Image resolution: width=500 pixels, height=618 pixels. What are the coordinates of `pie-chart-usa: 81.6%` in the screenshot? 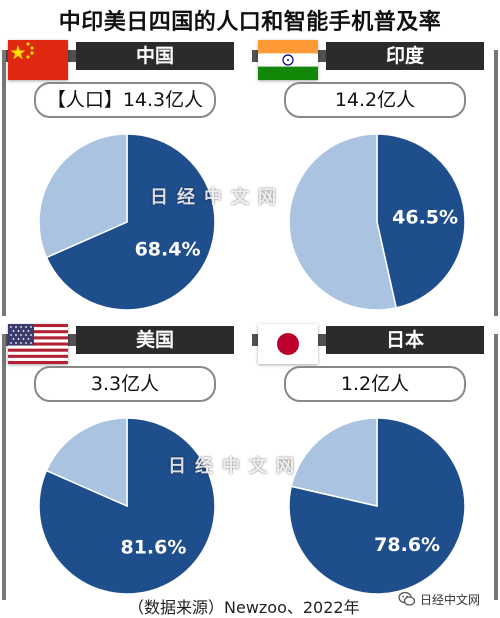 It's located at (127, 506).